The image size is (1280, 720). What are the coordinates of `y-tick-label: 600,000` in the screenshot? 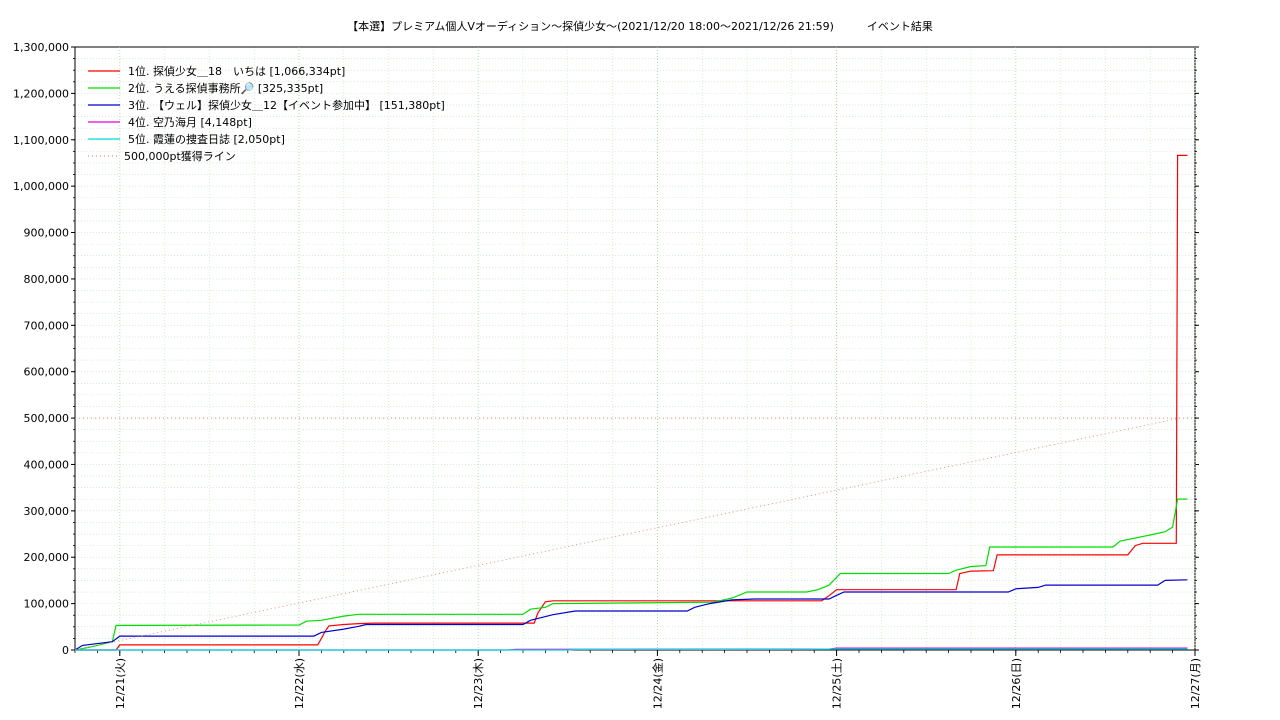 It's located at (47, 372).